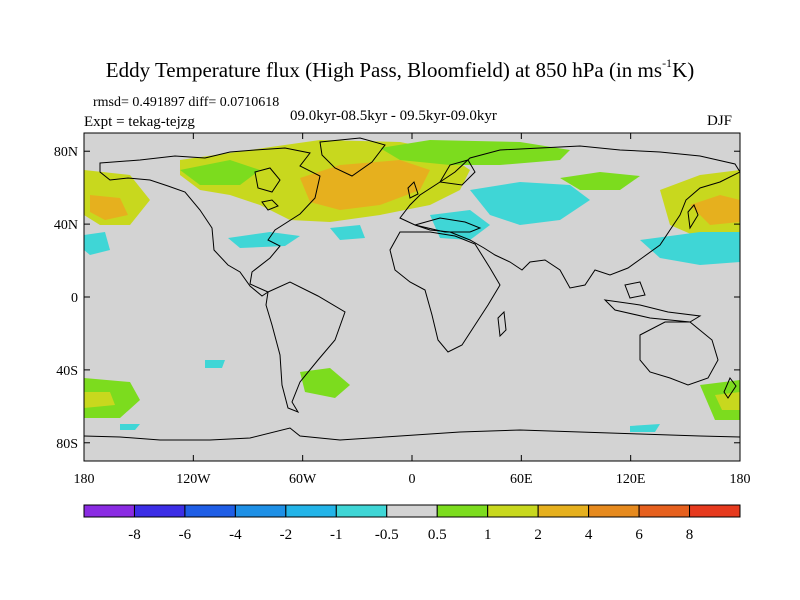 The width and height of the screenshot is (800, 600). I want to click on coast-australia, so click(679, 353).